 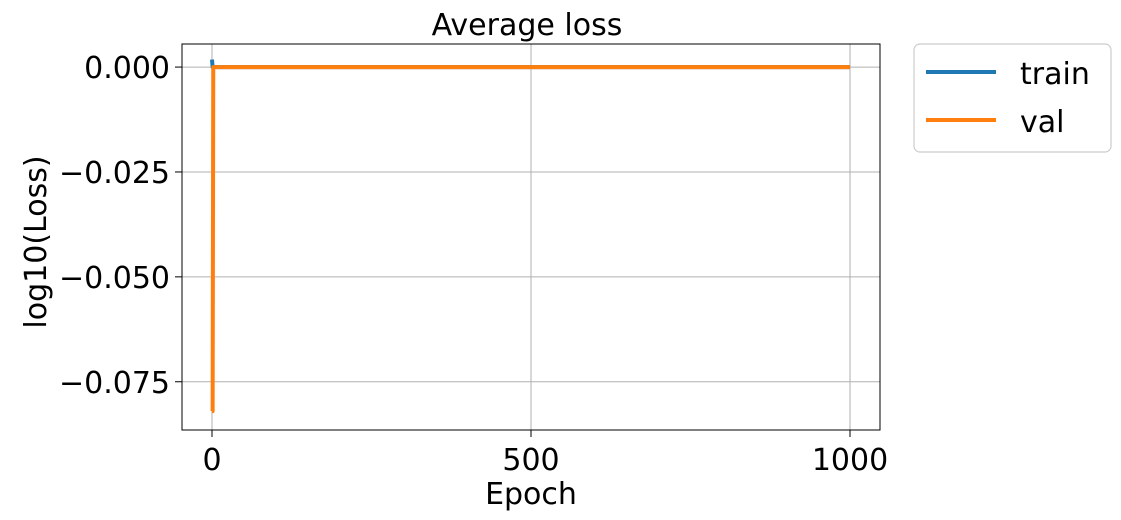 I want to click on y-tick-label: −0.050, so click(x=114, y=278).